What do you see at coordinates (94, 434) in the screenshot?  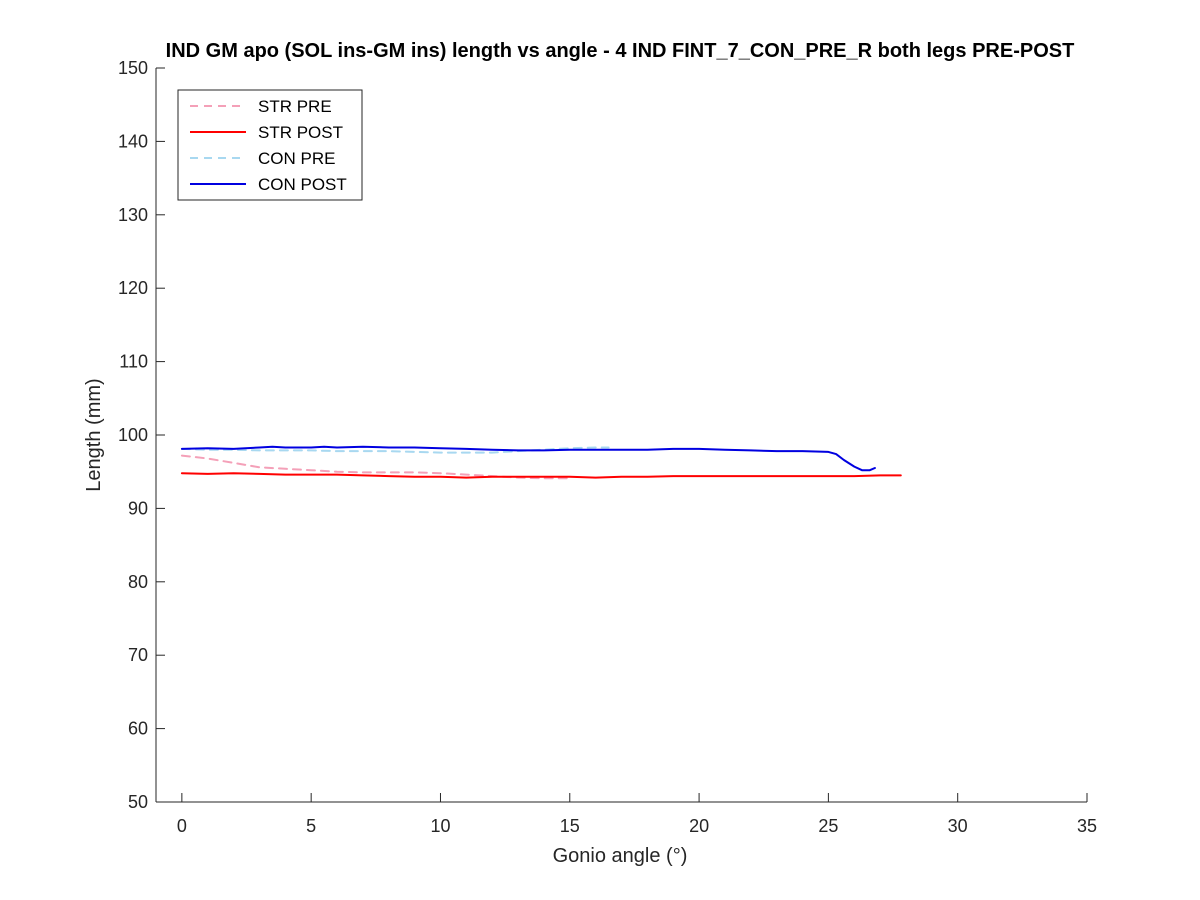 I see `y-axis-label: Length (mm)` at bounding box center [94, 434].